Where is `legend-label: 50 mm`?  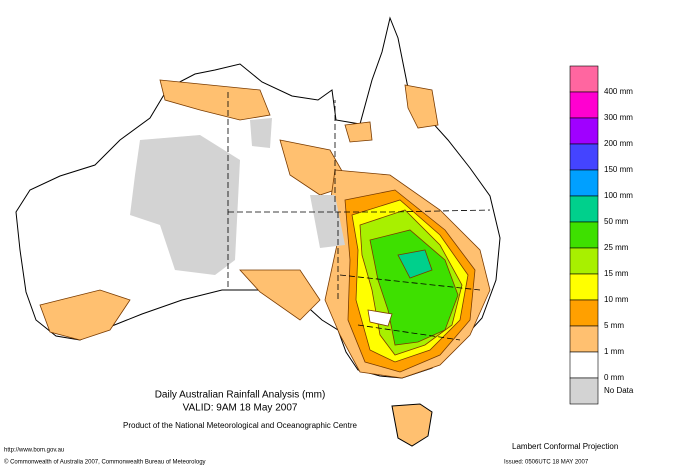 legend-label: 50 mm is located at coordinates (616, 221).